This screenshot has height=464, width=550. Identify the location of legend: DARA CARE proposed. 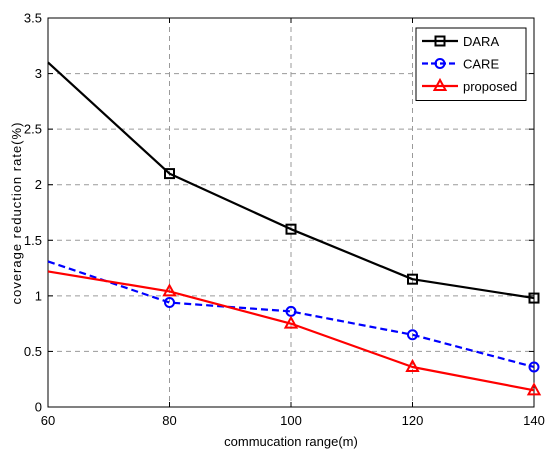
(471, 64).